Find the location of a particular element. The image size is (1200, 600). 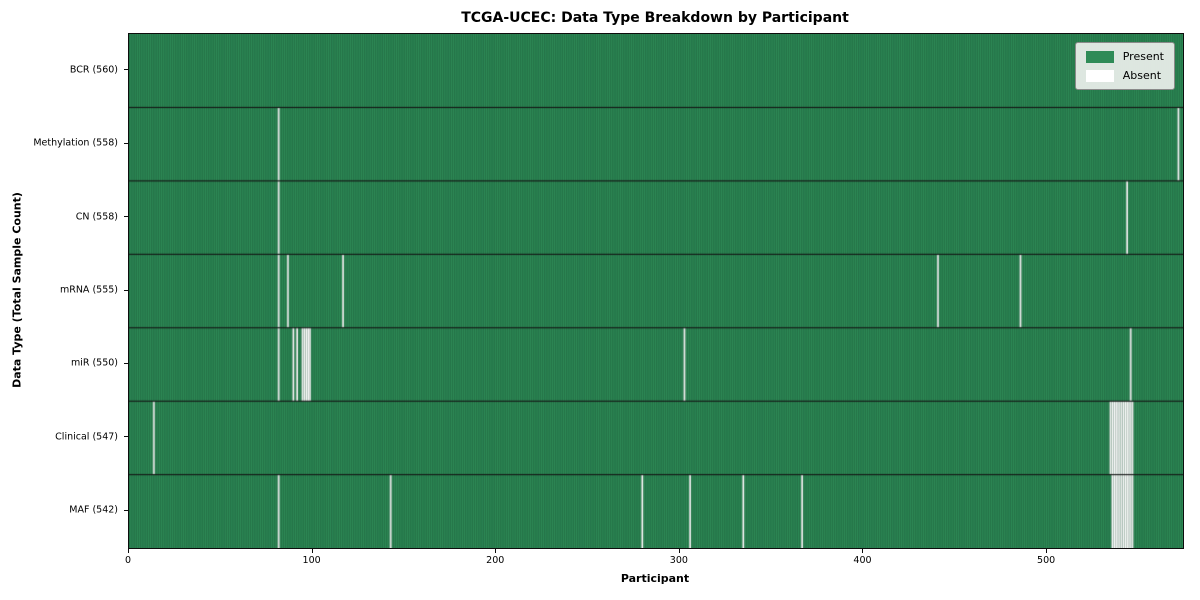

x-tick-label-100: 100 is located at coordinates (311, 560).